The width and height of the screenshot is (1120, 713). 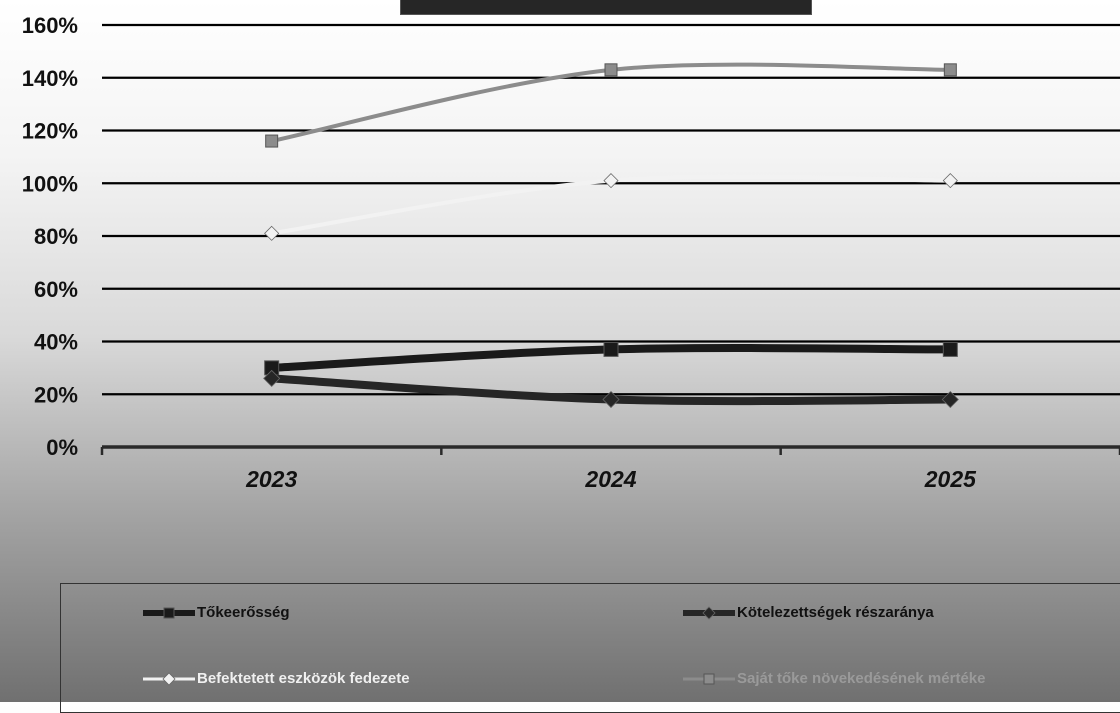 I want to click on legend-swatch-befektetett, so click(x=169, y=678).